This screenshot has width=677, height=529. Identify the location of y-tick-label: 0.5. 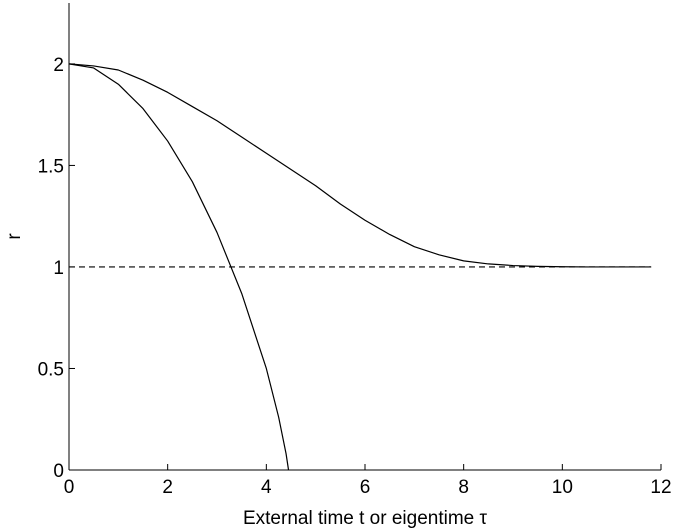
(51, 369).